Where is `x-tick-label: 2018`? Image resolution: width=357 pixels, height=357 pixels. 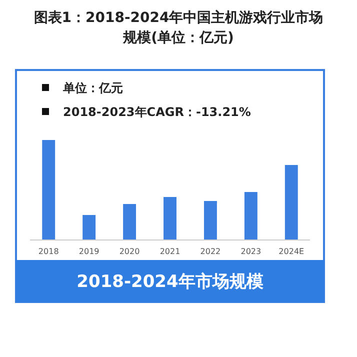
x-tick-label: 2018 is located at coordinates (48, 251).